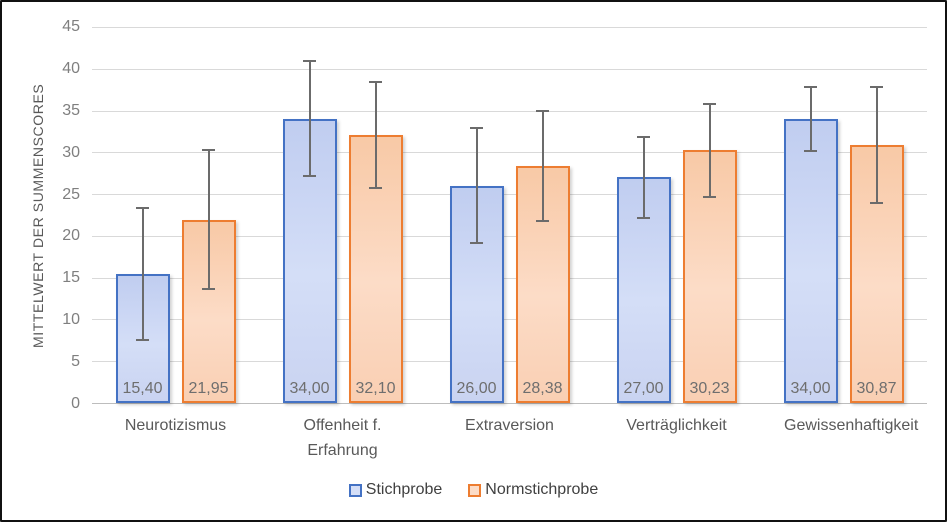  What do you see at coordinates (175, 215) in the screenshot?
I see `bar-group: 15,40 21,95` at bounding box center [175, 215].